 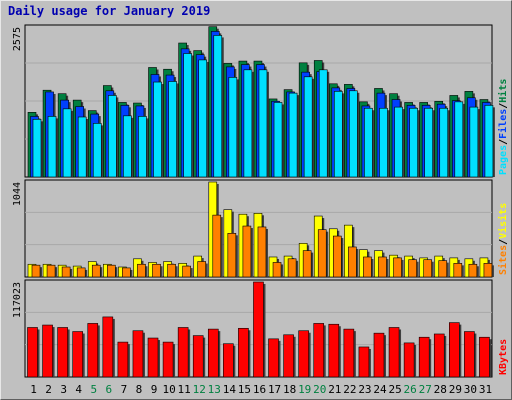 What do you see at coordinates (214, 389) in the screenshot?
I see `x-tick-label: 13` at bounding box center [214, 389].